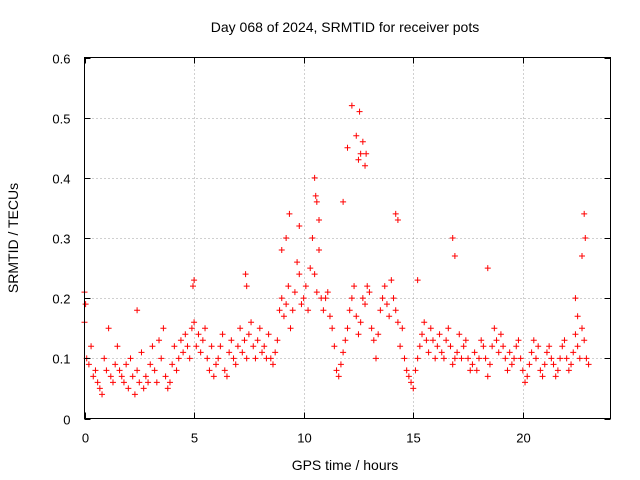 The width and height of the screenshot is (640, 480). What do you see at coordinates (413, 438) in the screenshot?
I see `x-tick-label: 15` at bounding box center [413, 438].